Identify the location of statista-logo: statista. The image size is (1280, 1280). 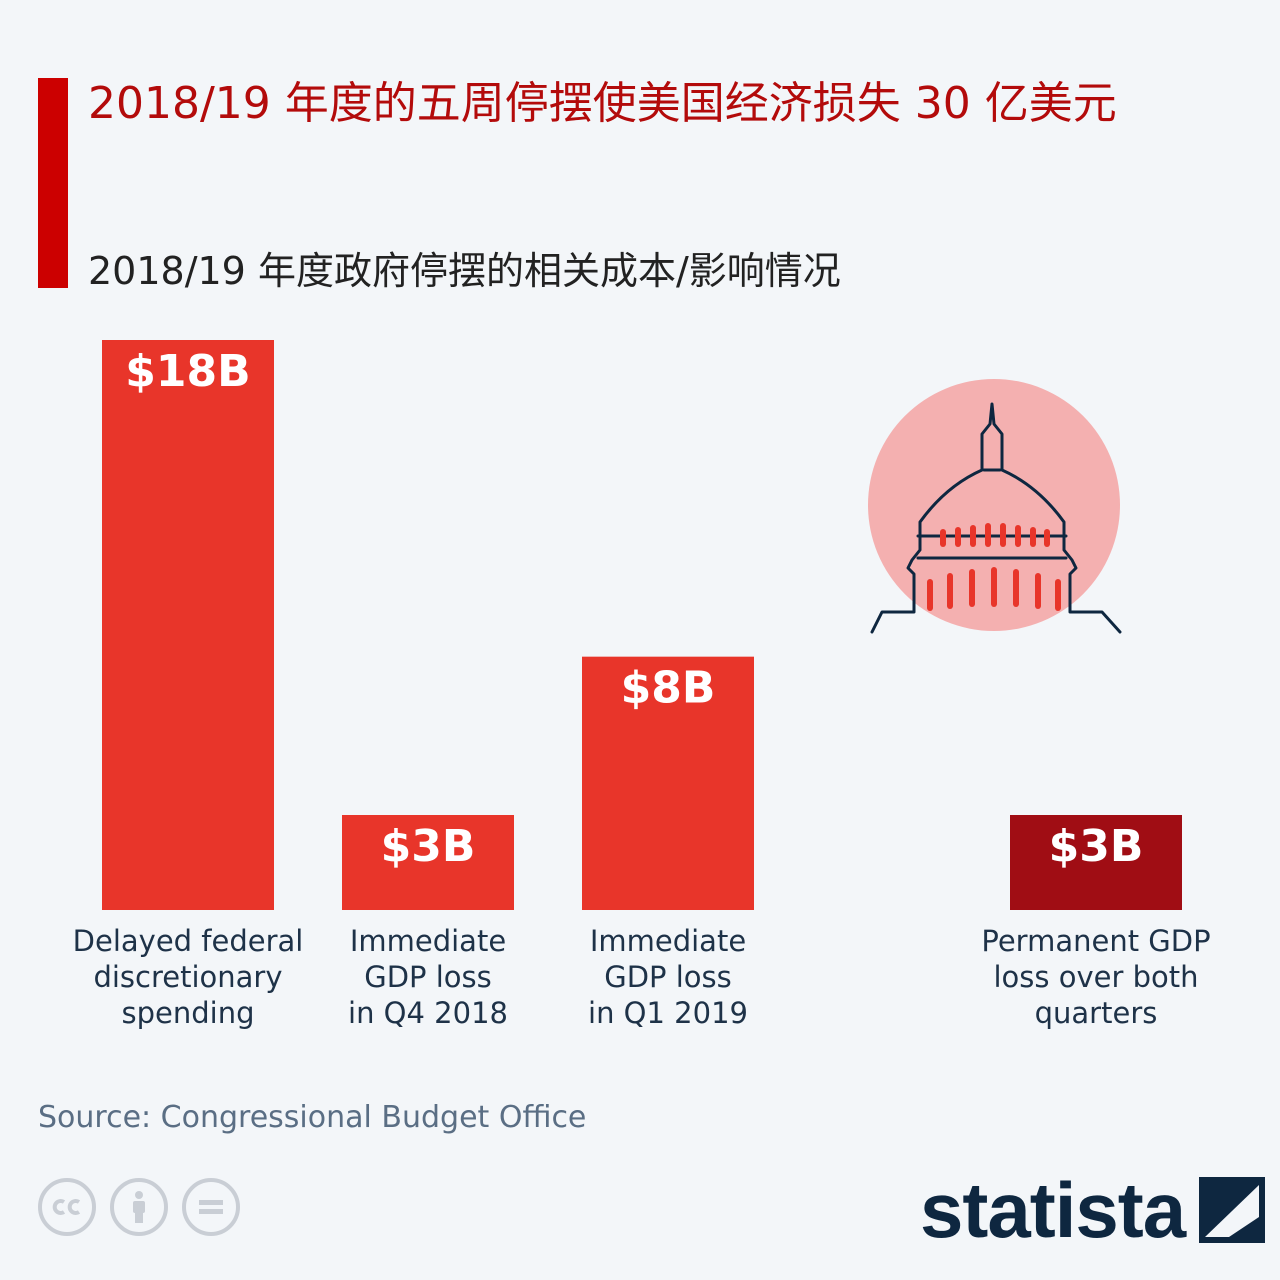
(1093, 1210).